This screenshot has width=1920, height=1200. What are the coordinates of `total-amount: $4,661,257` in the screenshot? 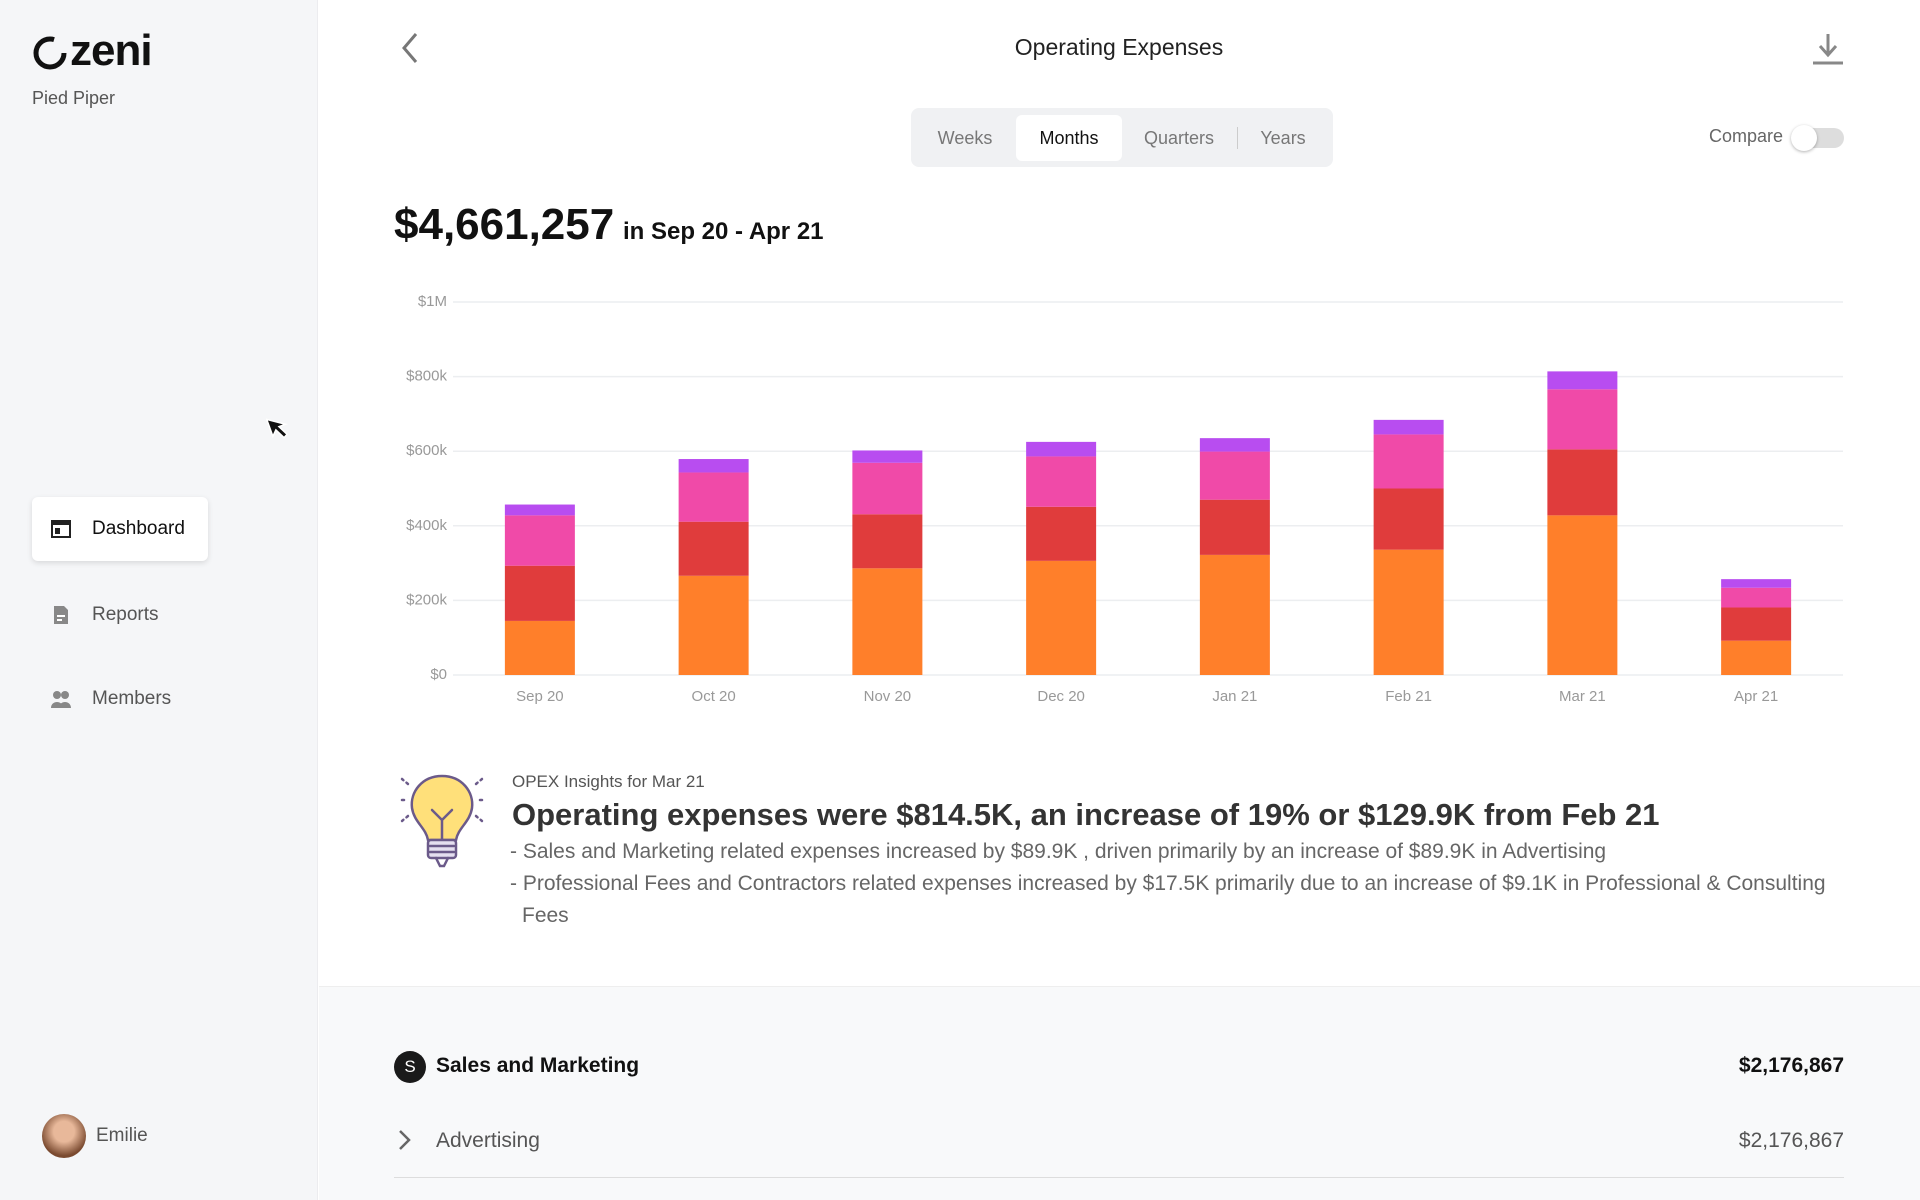 It's located at (504, 224).